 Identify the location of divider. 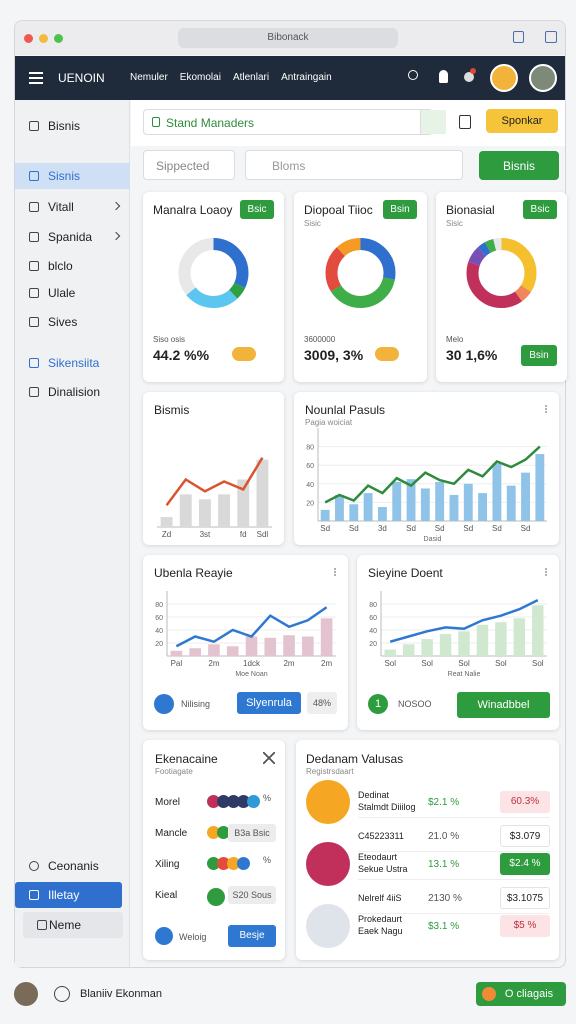
(454, 913).